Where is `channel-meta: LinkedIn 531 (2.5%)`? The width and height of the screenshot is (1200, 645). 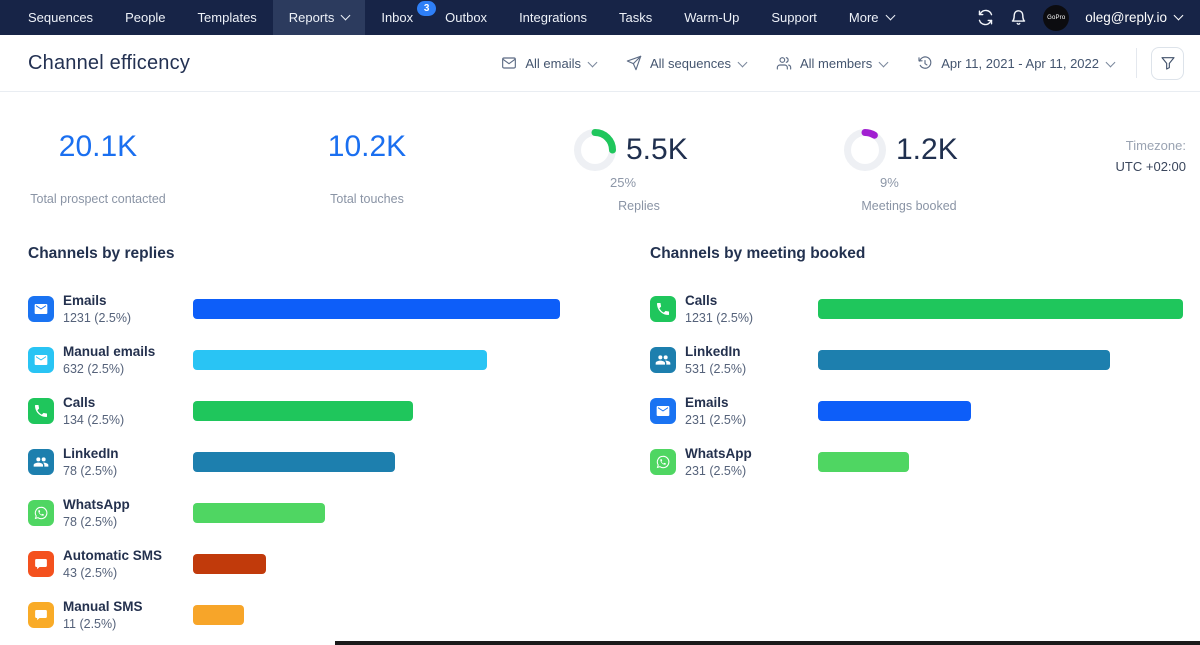
channel-meta: LinkedIn 531 (2.5%) is located at coordinates (715, 360).